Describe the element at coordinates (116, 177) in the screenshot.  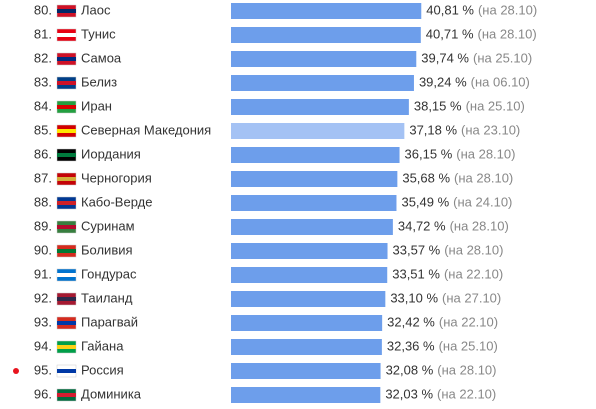
I see `country-name: Черногория` at that location.